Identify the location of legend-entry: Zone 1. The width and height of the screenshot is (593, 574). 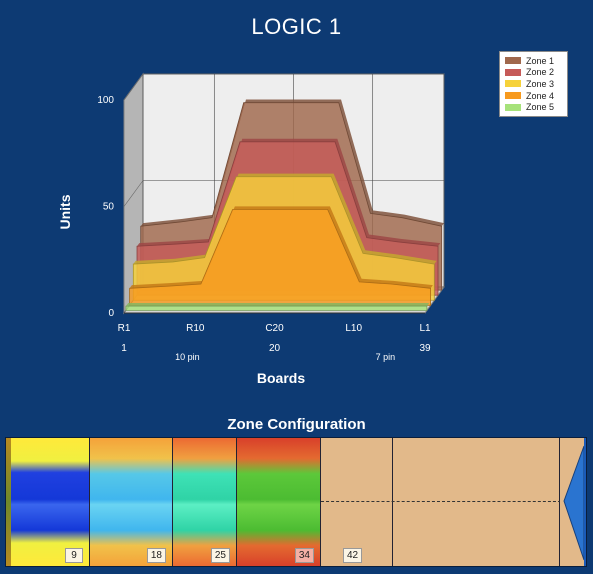
(536, 61).